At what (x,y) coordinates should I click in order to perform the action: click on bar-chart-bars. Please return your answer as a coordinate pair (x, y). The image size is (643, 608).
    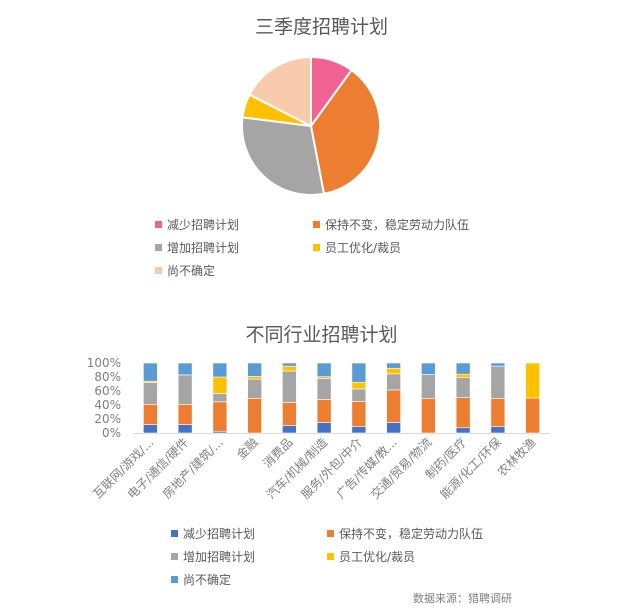
    Looking at the image, I should click on (341, 398).